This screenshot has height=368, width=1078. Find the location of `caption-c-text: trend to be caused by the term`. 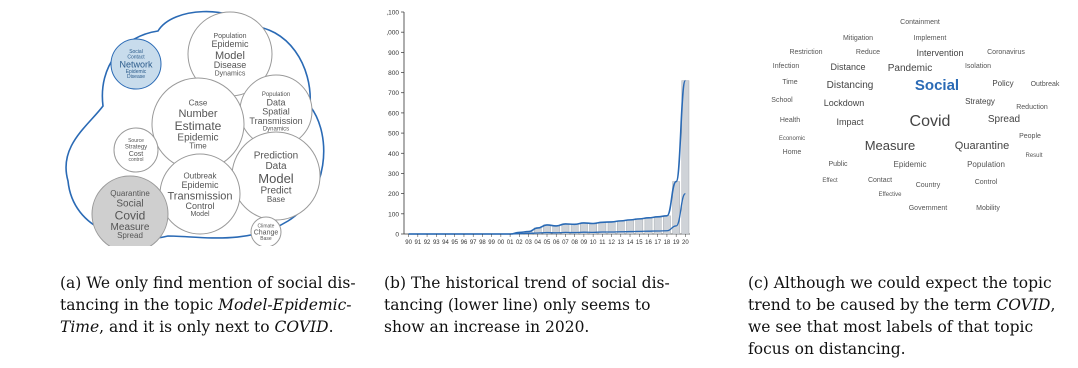

caption-c-text: trend to be caused by the term is located at coordinates (872, 305).